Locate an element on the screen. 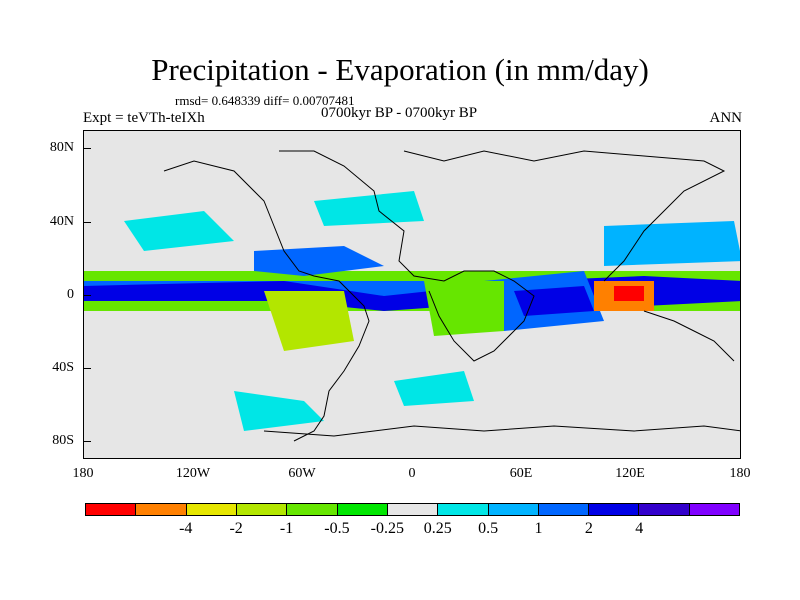 The width and height of the screenshot is (800, 600). xtick-label: 60E is located at coordinates (521, 473).